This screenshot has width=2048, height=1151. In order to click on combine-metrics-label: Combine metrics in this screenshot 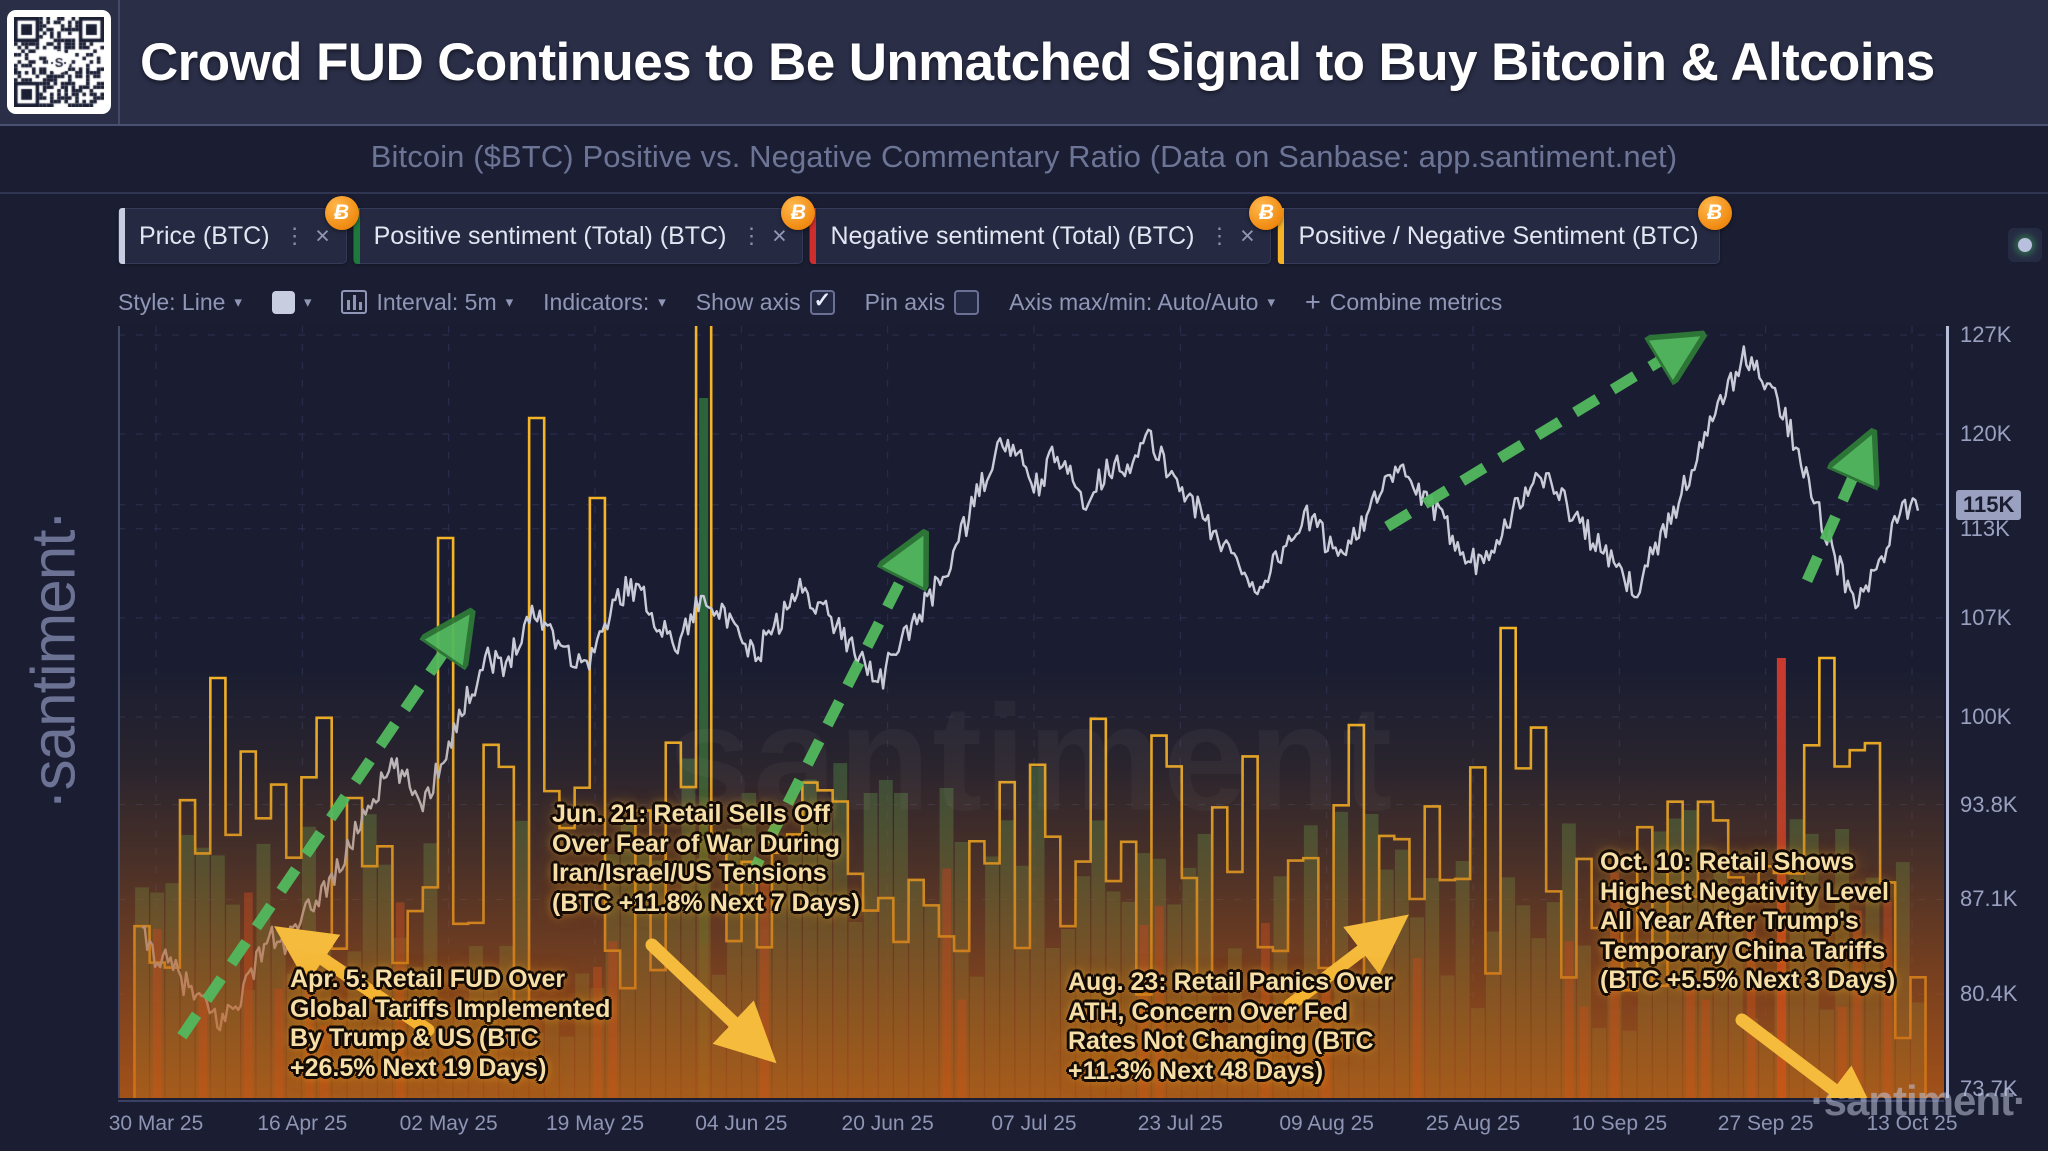, I will do `click(1416, 301)`.